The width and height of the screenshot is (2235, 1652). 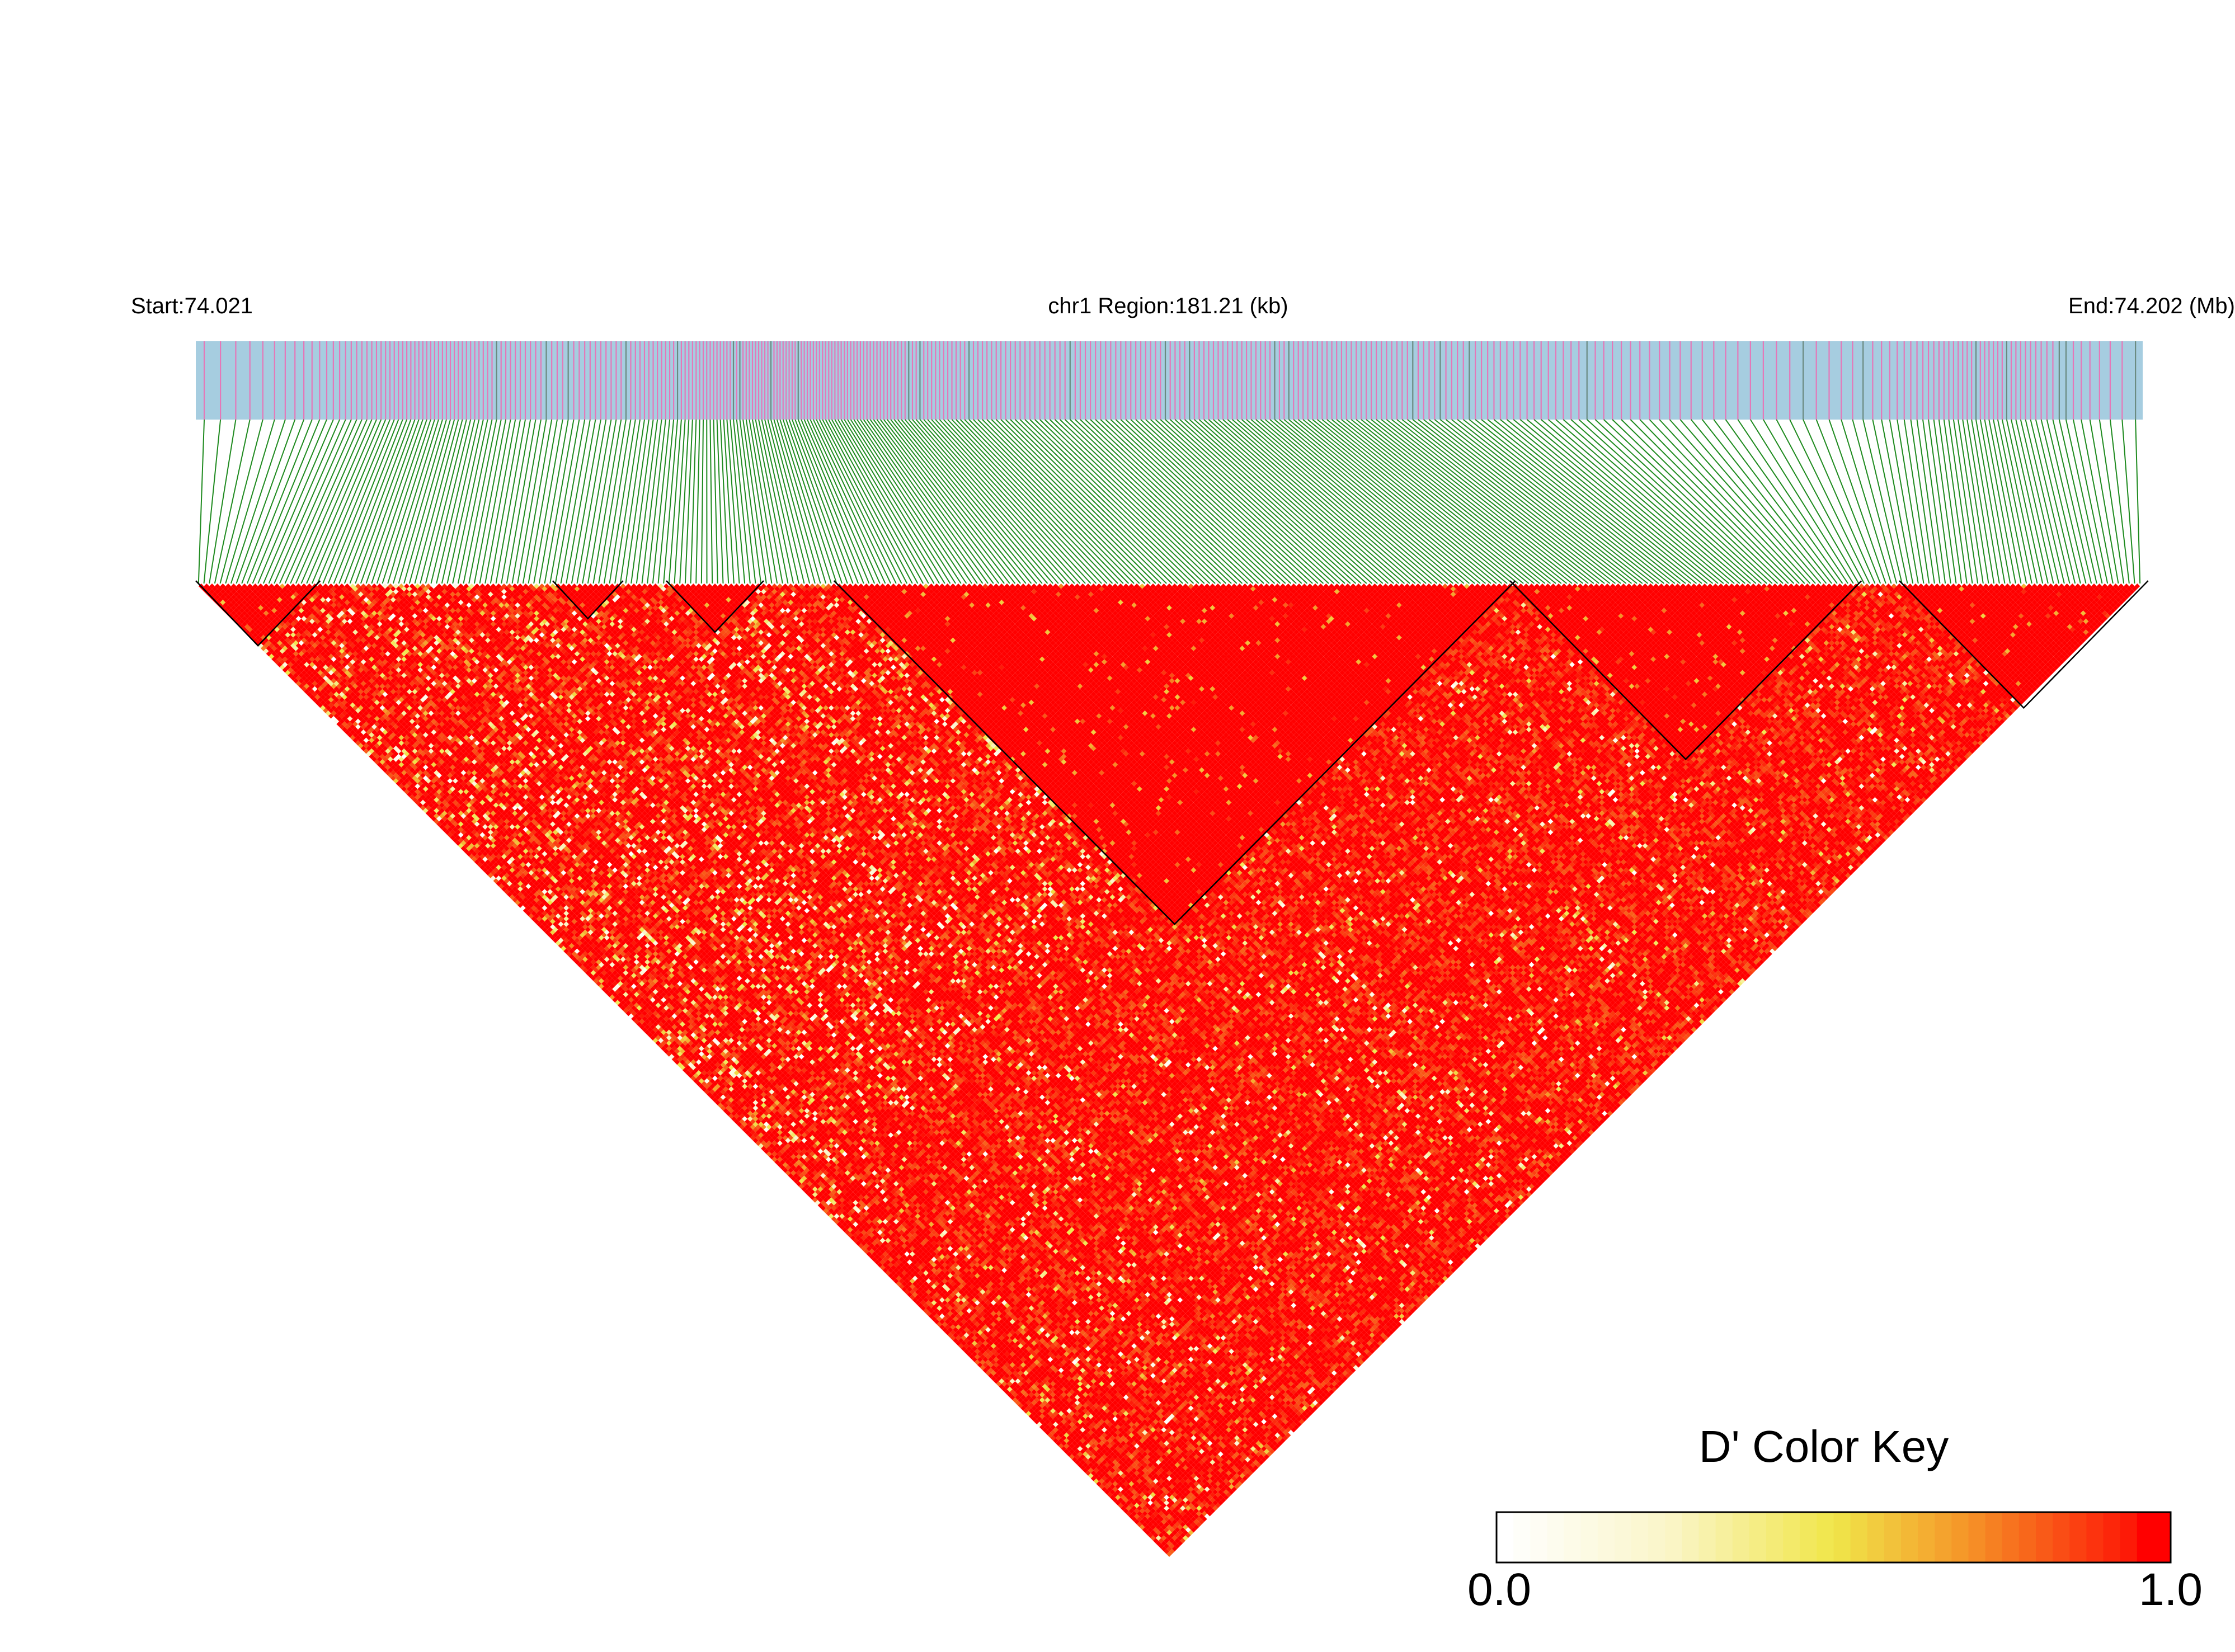 I want to click on gene-track, so click(x=1169, y=381).